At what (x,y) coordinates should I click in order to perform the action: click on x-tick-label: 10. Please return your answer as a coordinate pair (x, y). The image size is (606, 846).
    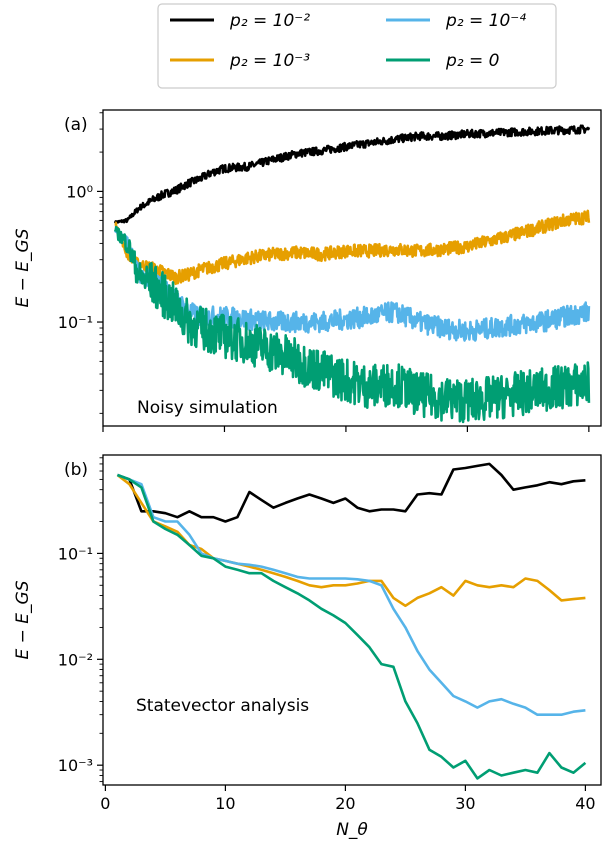
    Looking at the image, I should click on (225, 803).